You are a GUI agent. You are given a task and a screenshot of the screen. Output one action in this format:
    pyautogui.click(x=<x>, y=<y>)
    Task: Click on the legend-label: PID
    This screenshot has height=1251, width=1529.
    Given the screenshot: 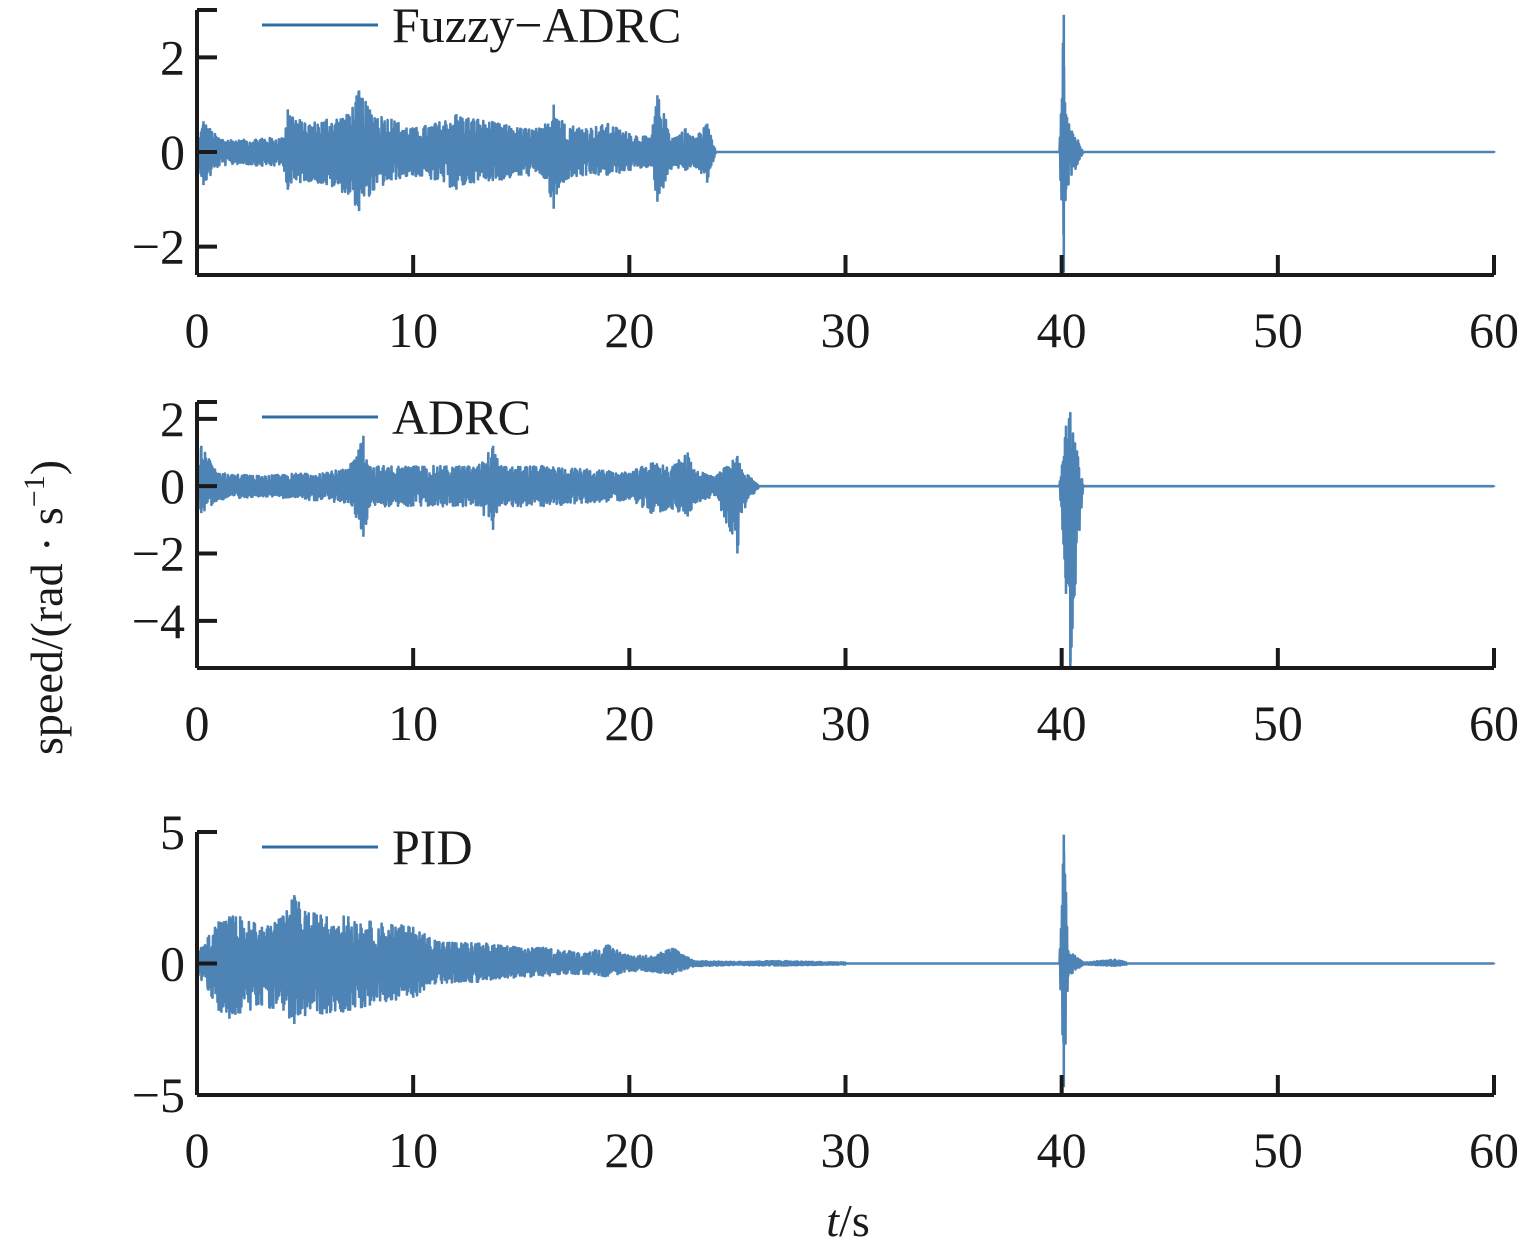 What is the action you would take?
    pyautogui.click(x=432, y=847)
    